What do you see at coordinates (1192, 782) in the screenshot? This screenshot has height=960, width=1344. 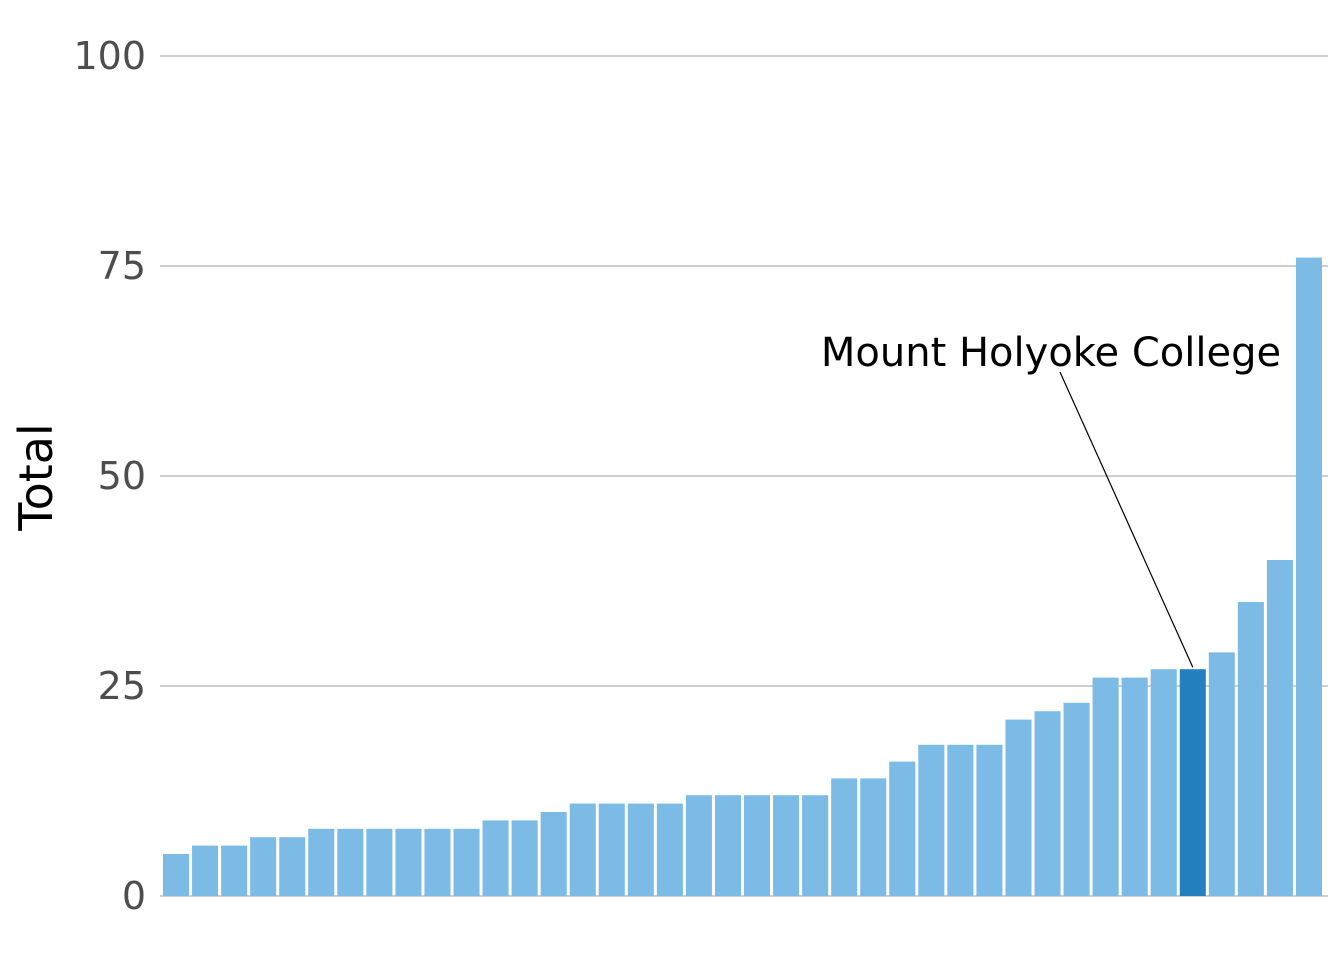 I see `bar-highlighted` at bounding box center [1192, 782].